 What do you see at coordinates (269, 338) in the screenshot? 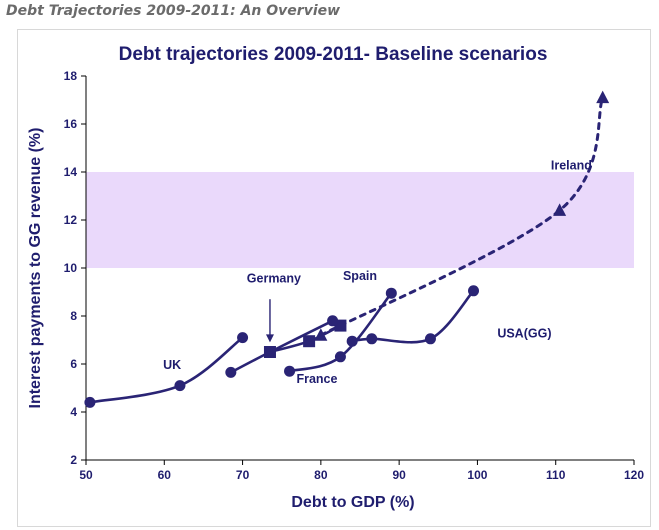
I see `annotation-arrow-head` at bounding box center [269, 338].